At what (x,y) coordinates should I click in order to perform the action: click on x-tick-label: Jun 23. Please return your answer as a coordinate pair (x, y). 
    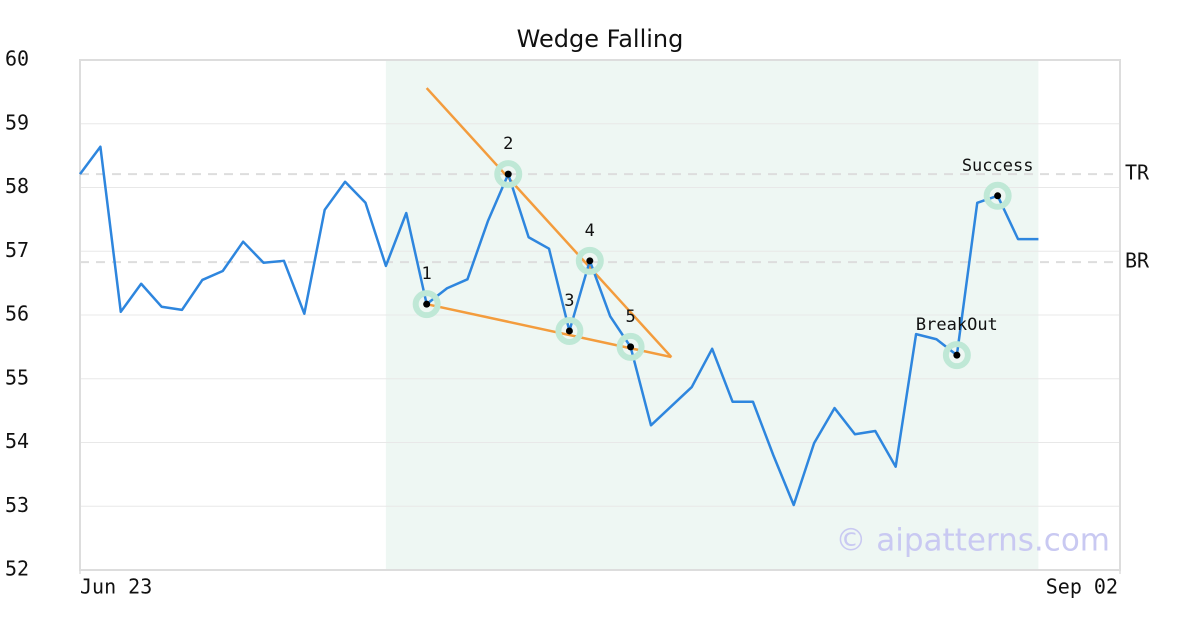
    Looking at the image, I should click on (116, 587).